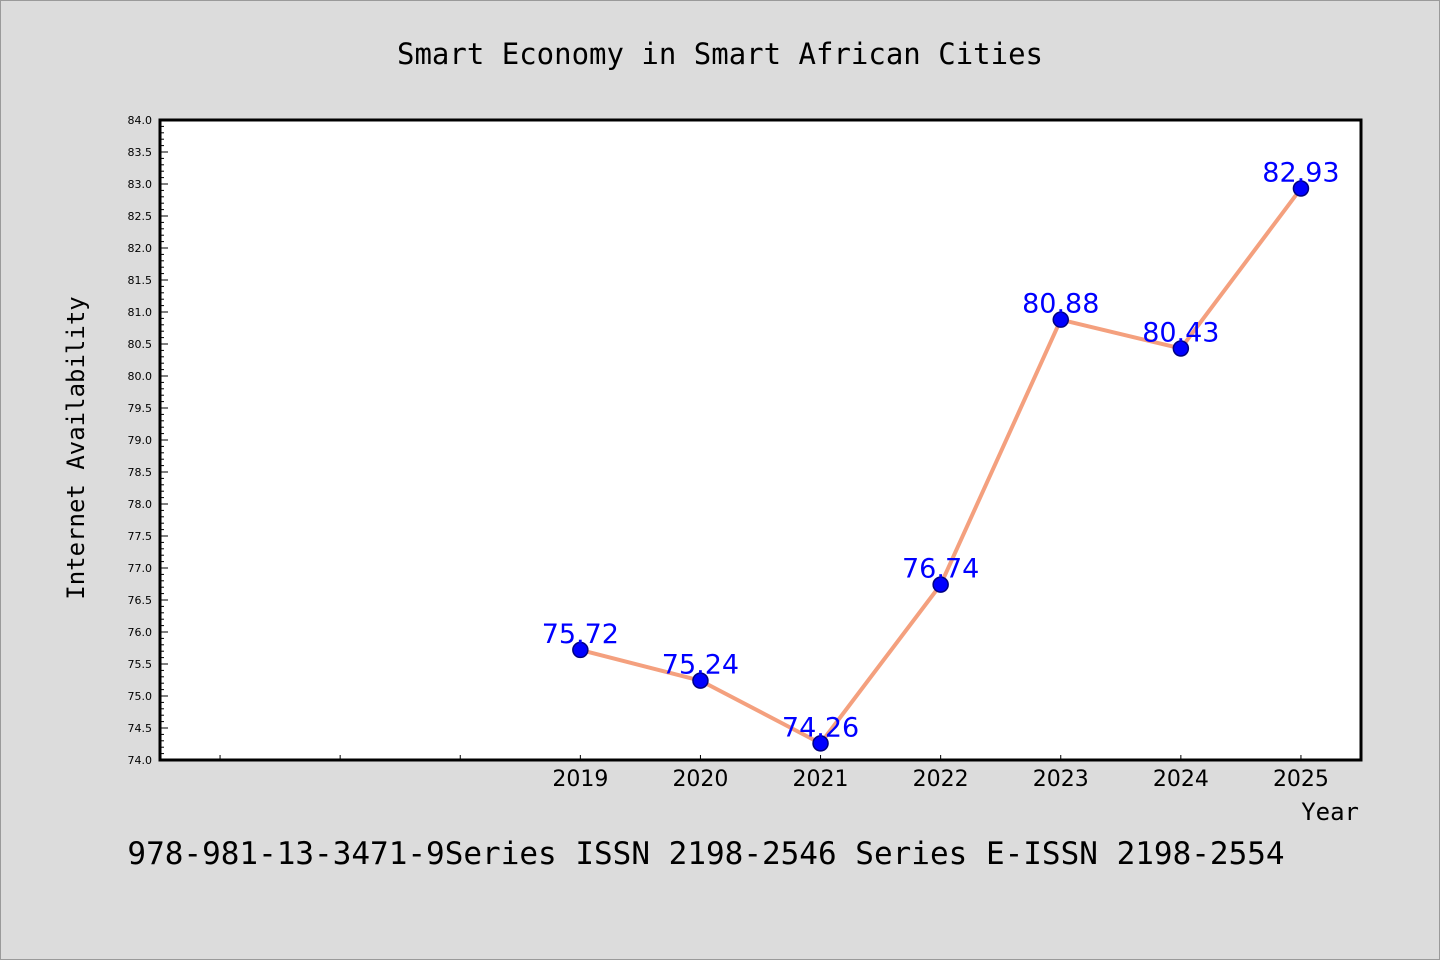  I want to click on x-tick-label: 2024, so click(1181, 779).